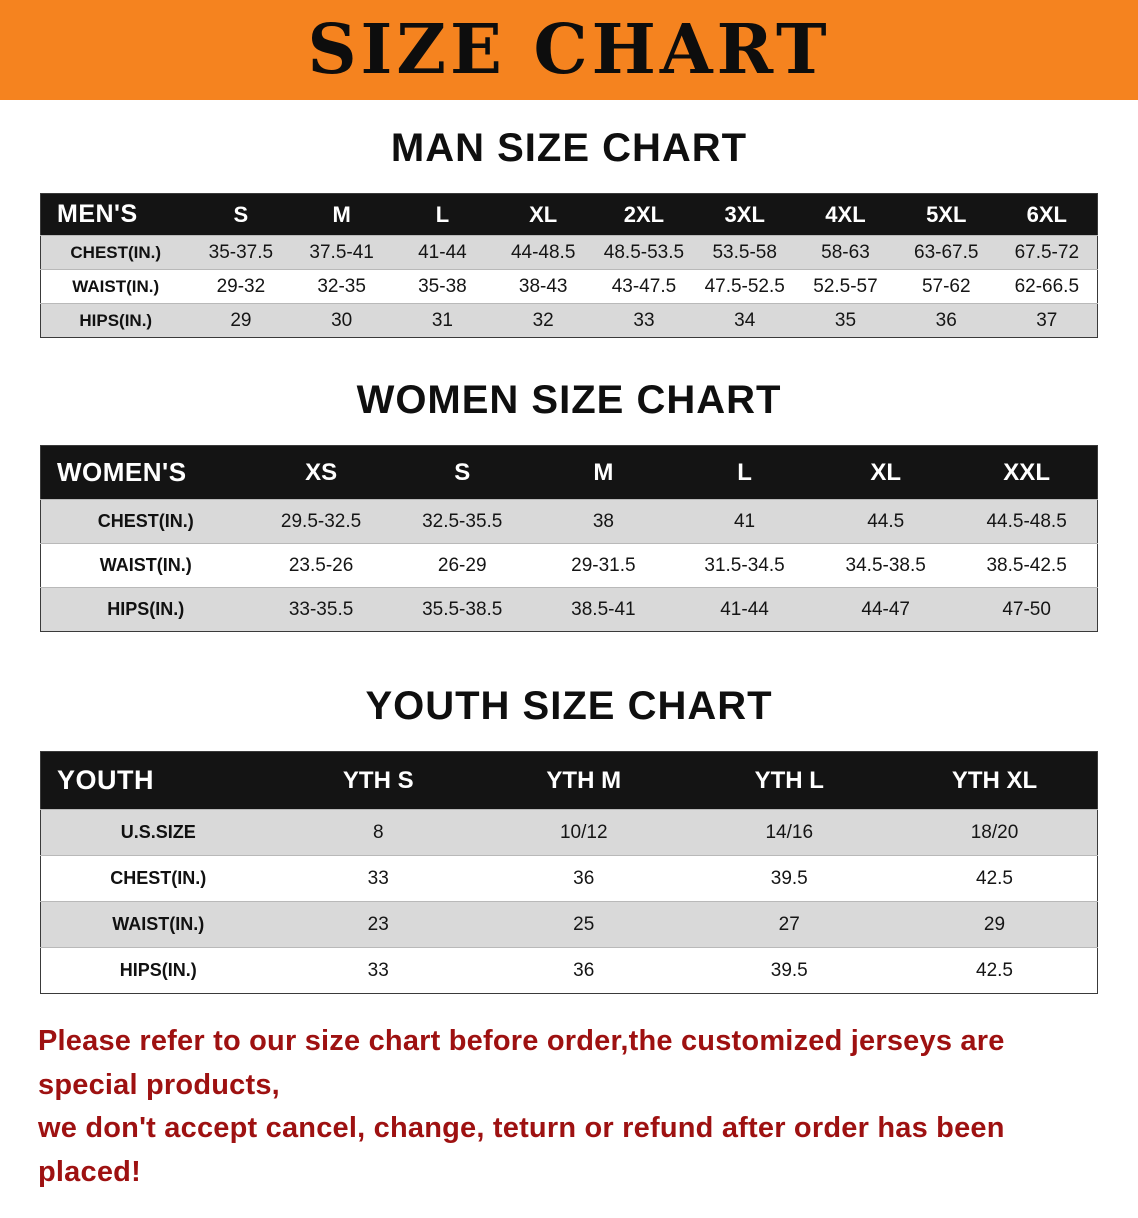 The height and width of the screenshot is (1218, 1138). I want to click on size-value: 52.5-57, so click(845, 286).